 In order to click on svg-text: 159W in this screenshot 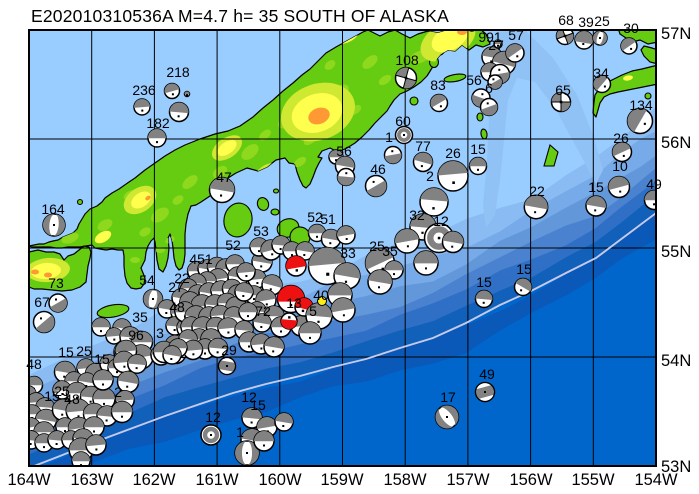, I will do `click(342, 480)`.